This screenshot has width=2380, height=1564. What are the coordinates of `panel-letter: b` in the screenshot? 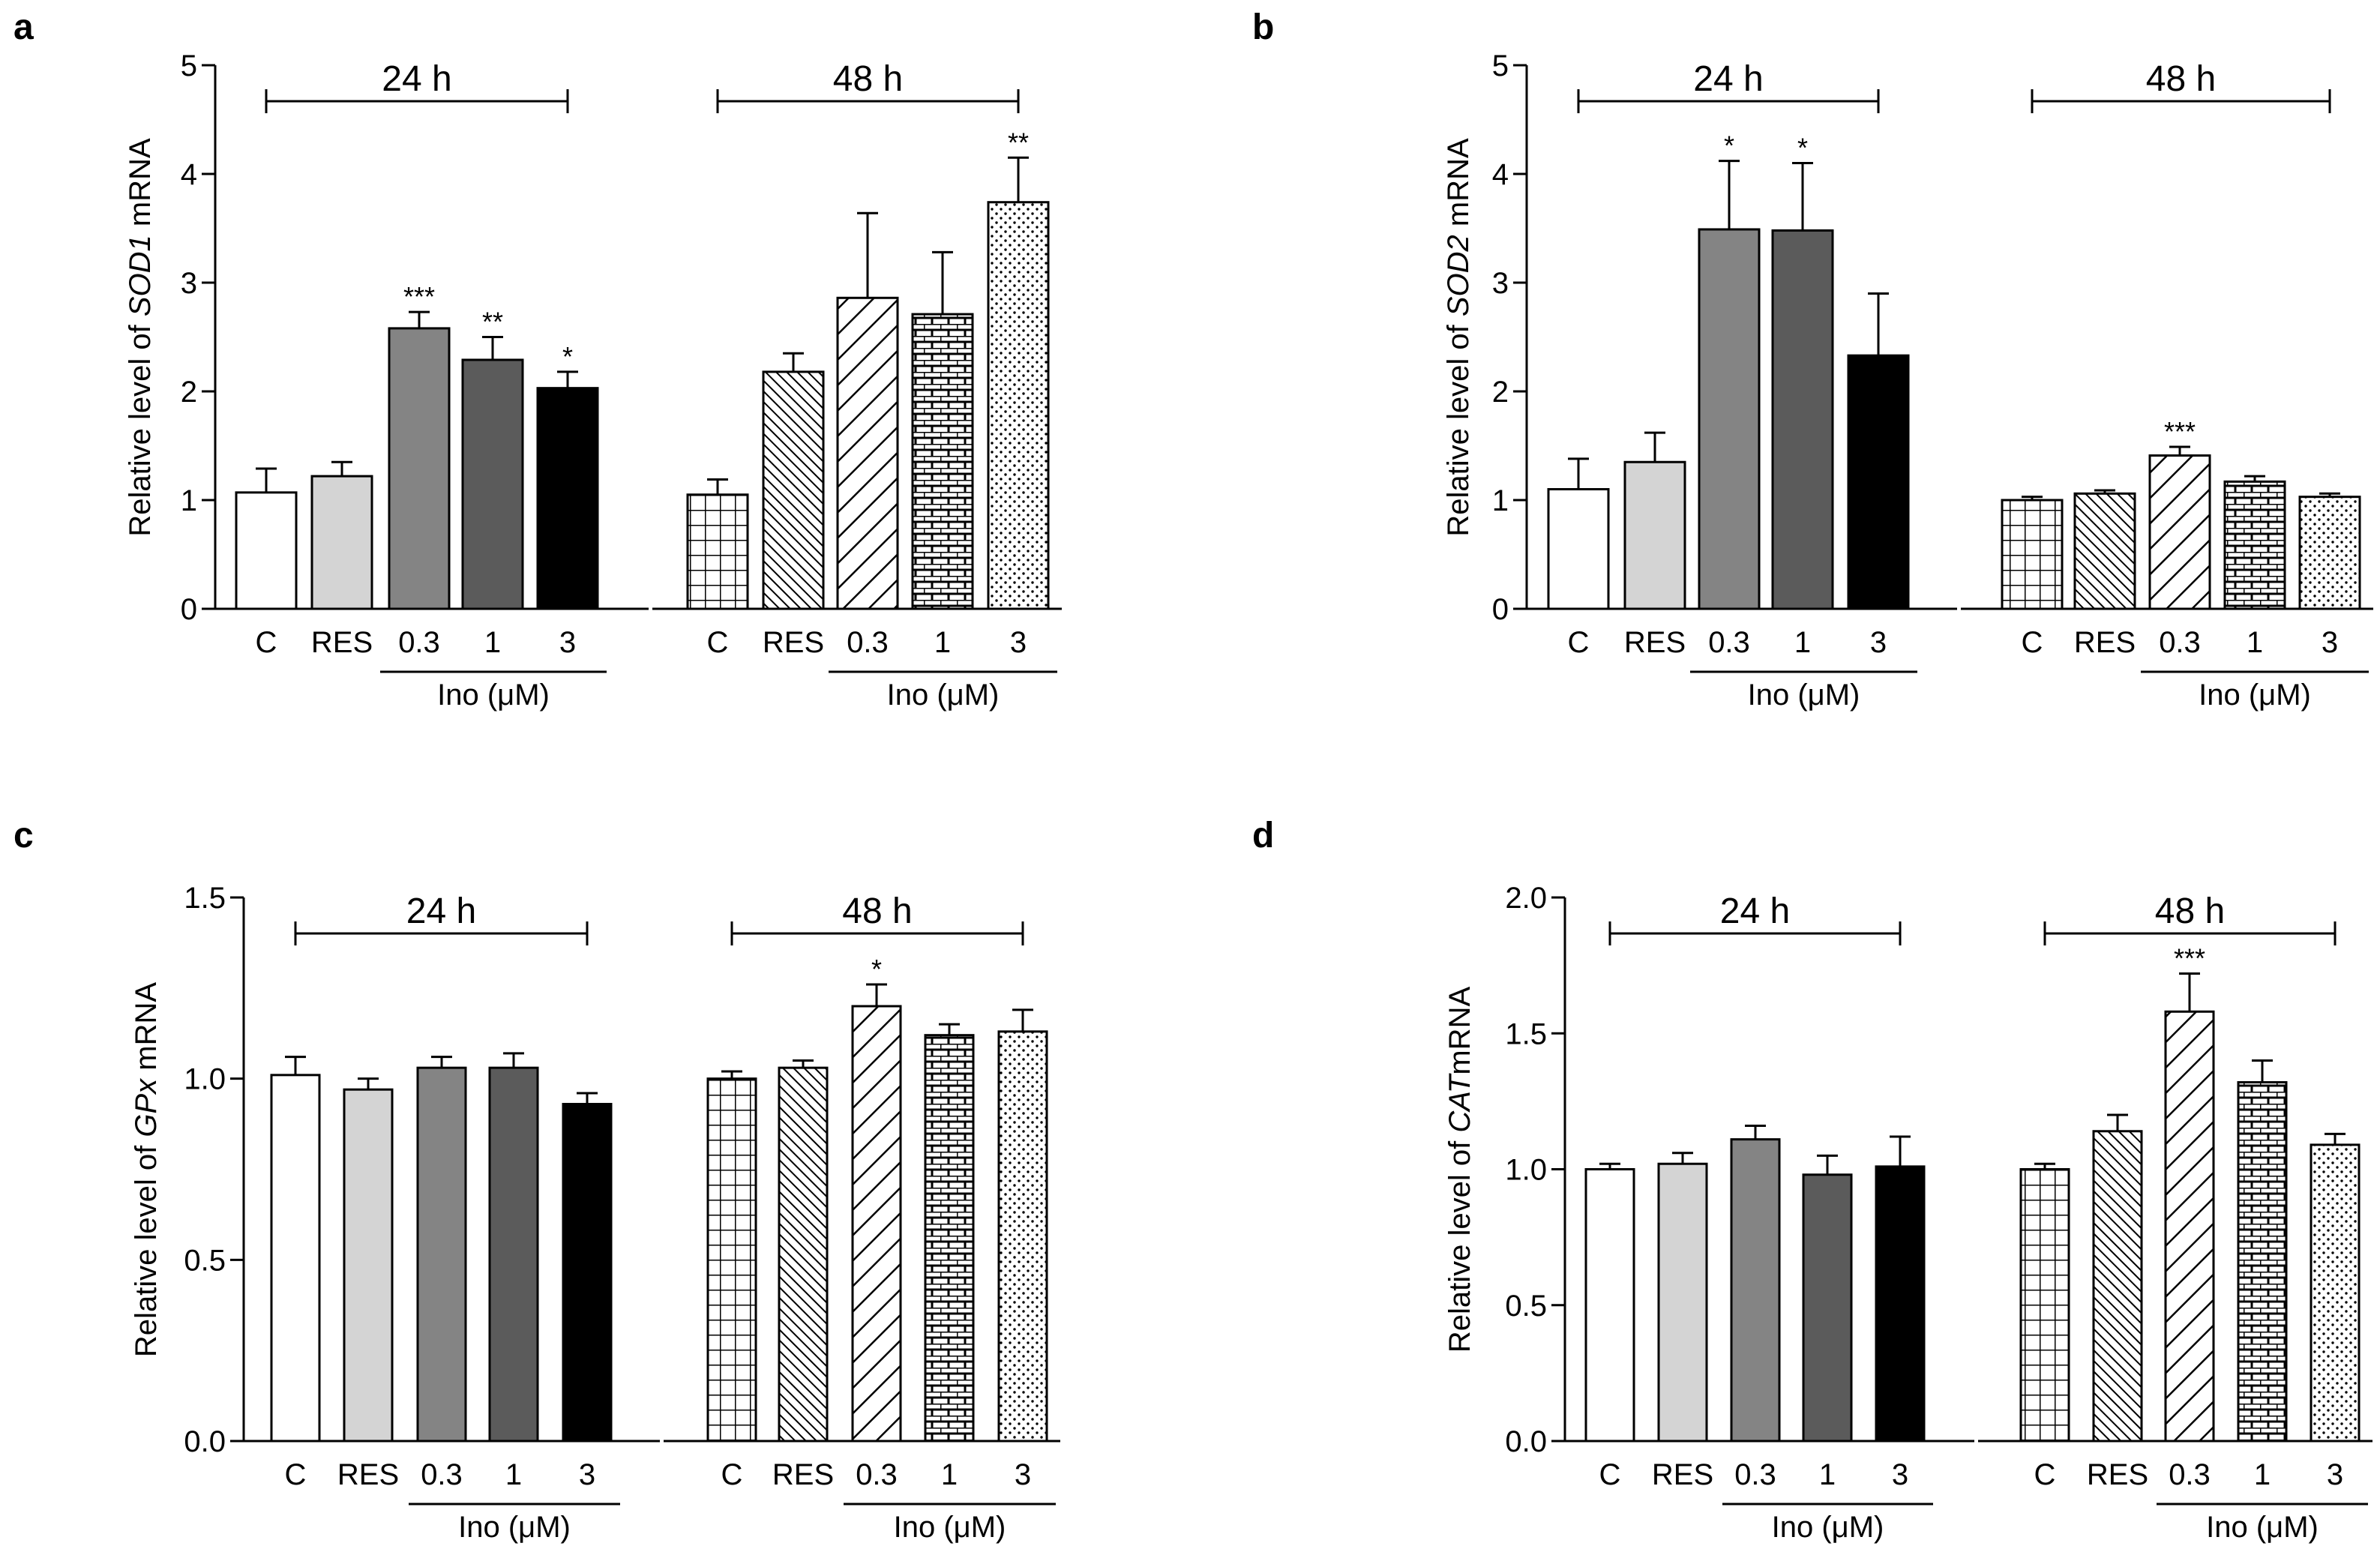 It's located at (1263, 27).